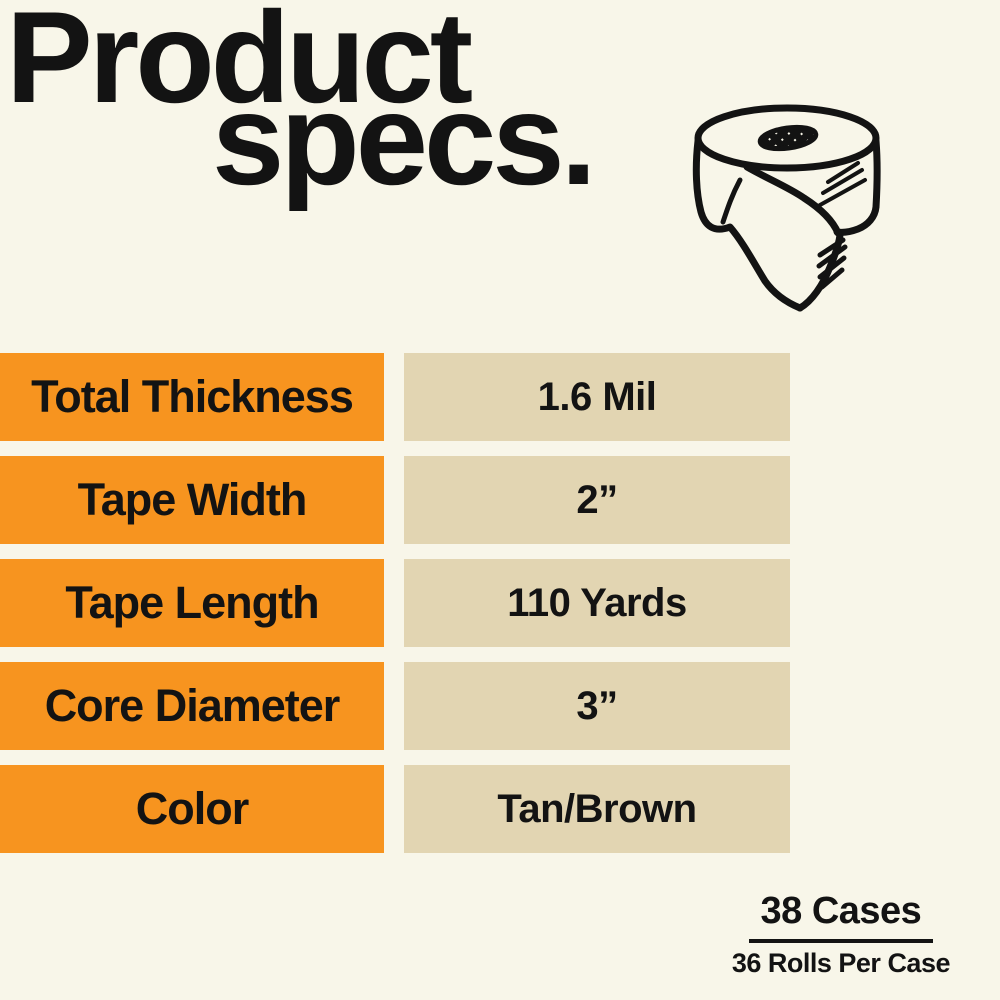 Image resolution: width=1000 pixels, height=1000 pixels. I want to click on page-title-line1: Product, so click(239, 65).